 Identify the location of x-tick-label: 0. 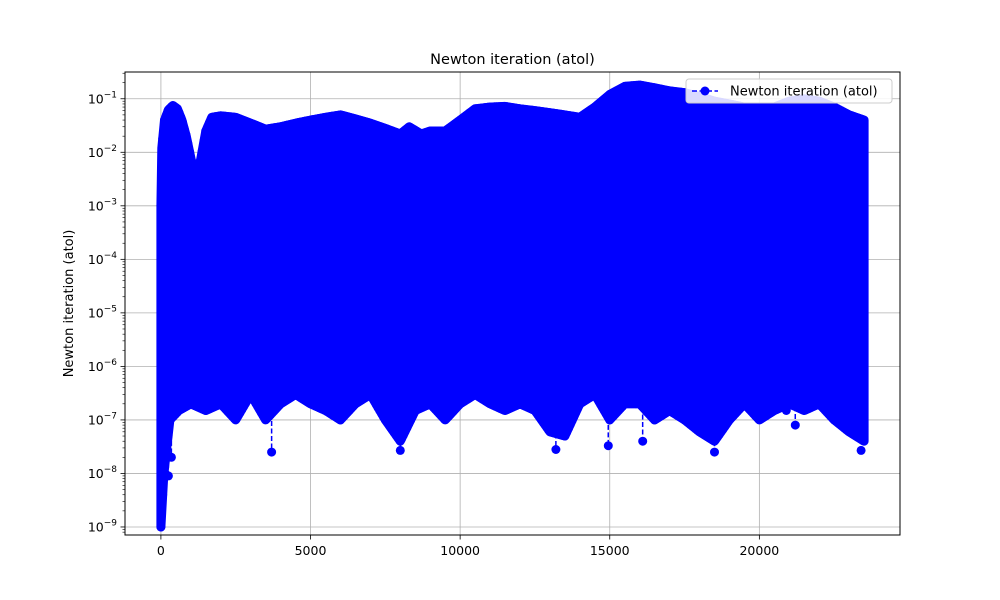
(161, 550).